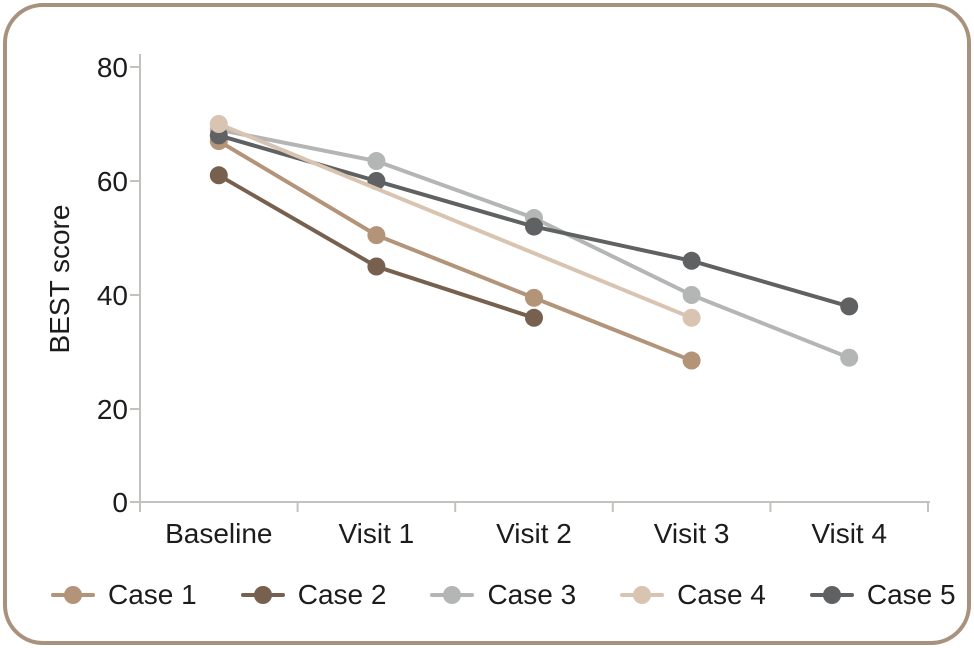 The image size is (974, 648). What do you see at coordinates (112, 295) in the screenshot?
I see `y-tick-label: 40` at bounding box center [112, 295].